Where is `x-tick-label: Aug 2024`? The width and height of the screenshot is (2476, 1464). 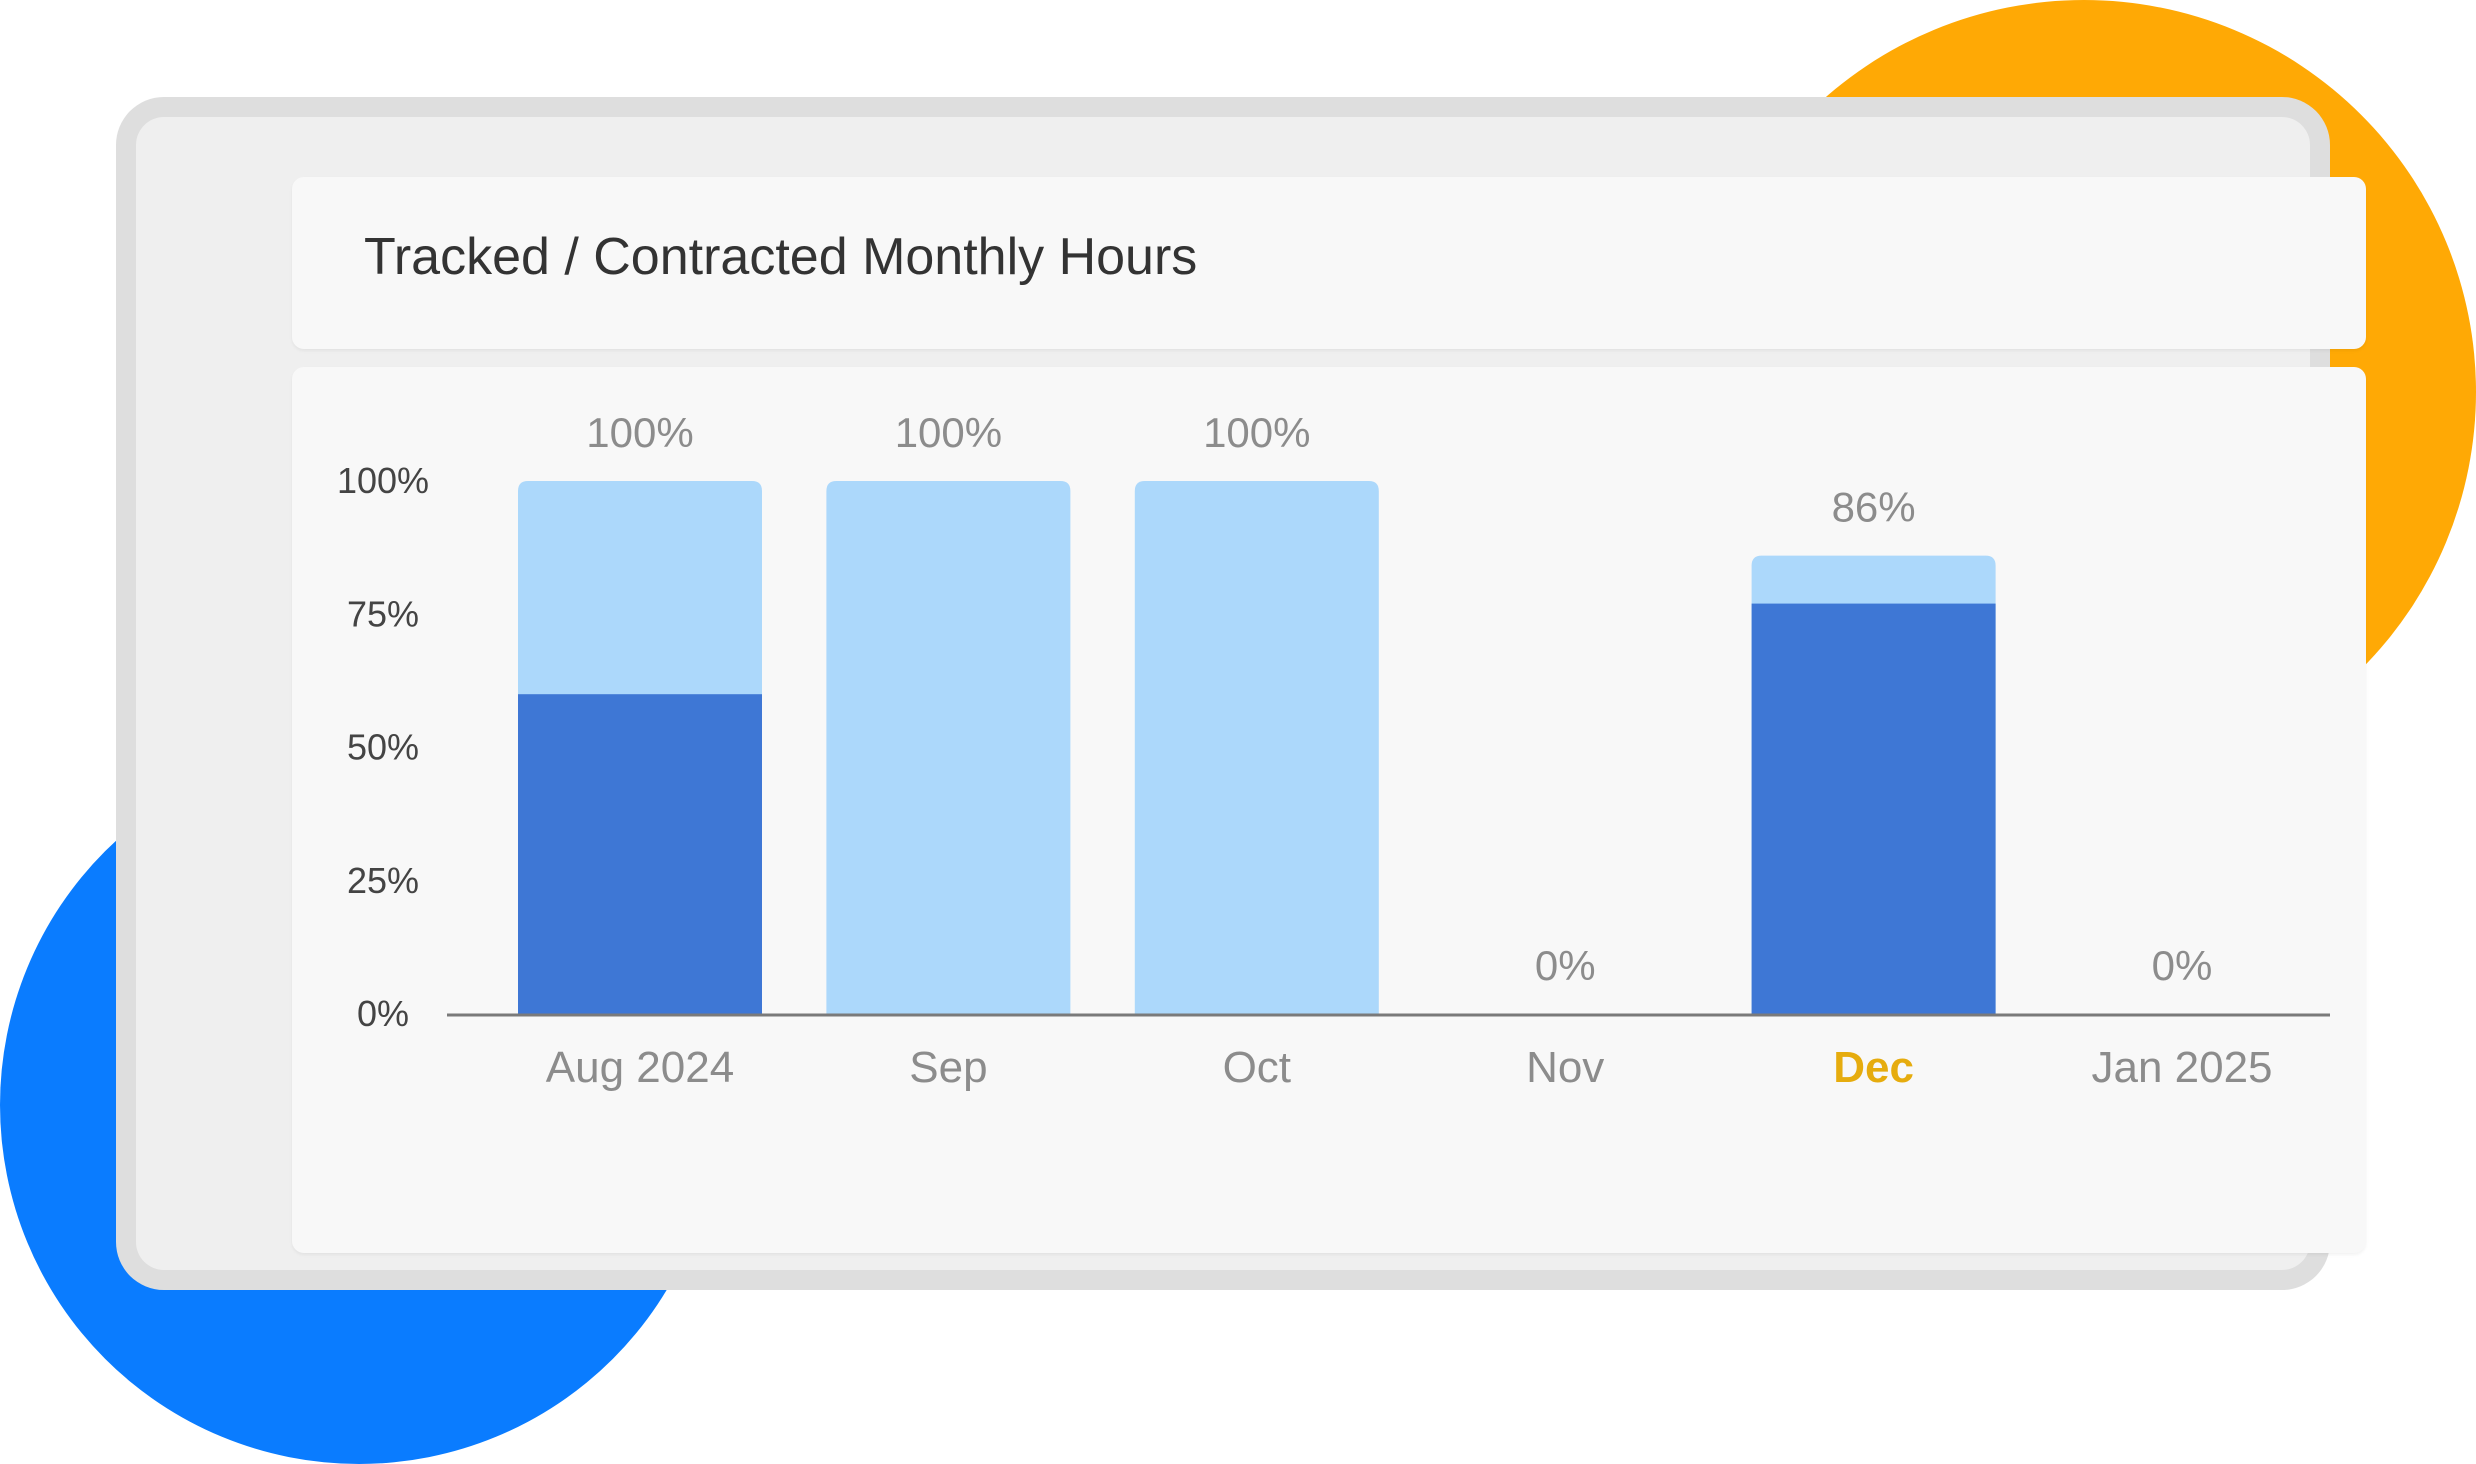
x-tick-label: Aug 2024 is located at coordinates (640, 1067).